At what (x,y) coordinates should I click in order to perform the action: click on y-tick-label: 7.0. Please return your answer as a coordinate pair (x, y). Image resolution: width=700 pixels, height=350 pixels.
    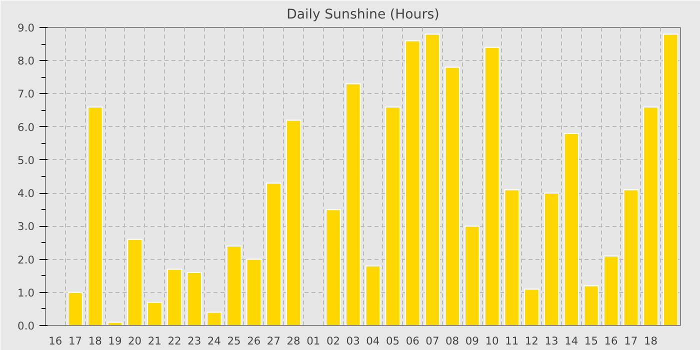
    Looking at the image, I should click on (26, 94).